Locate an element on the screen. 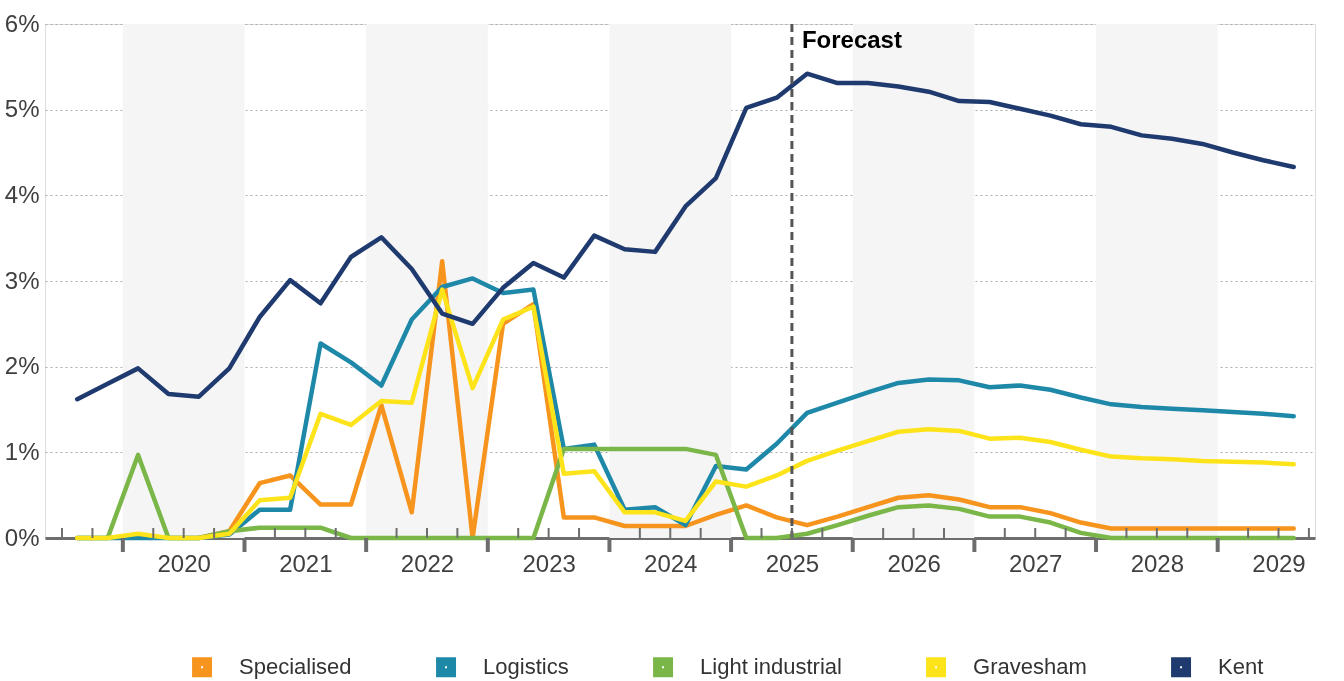 The height and width of the screenshot is (681, 1344). x-tick-label: 2020 is located at coordinates (184, 563).